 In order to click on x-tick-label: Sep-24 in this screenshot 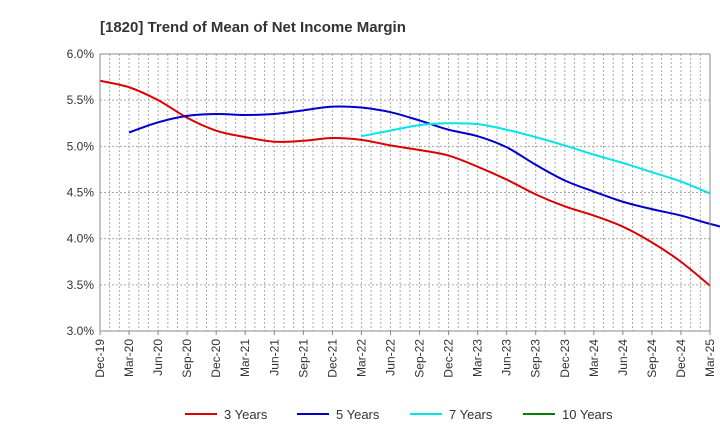, I will do `click(652, 358)`.